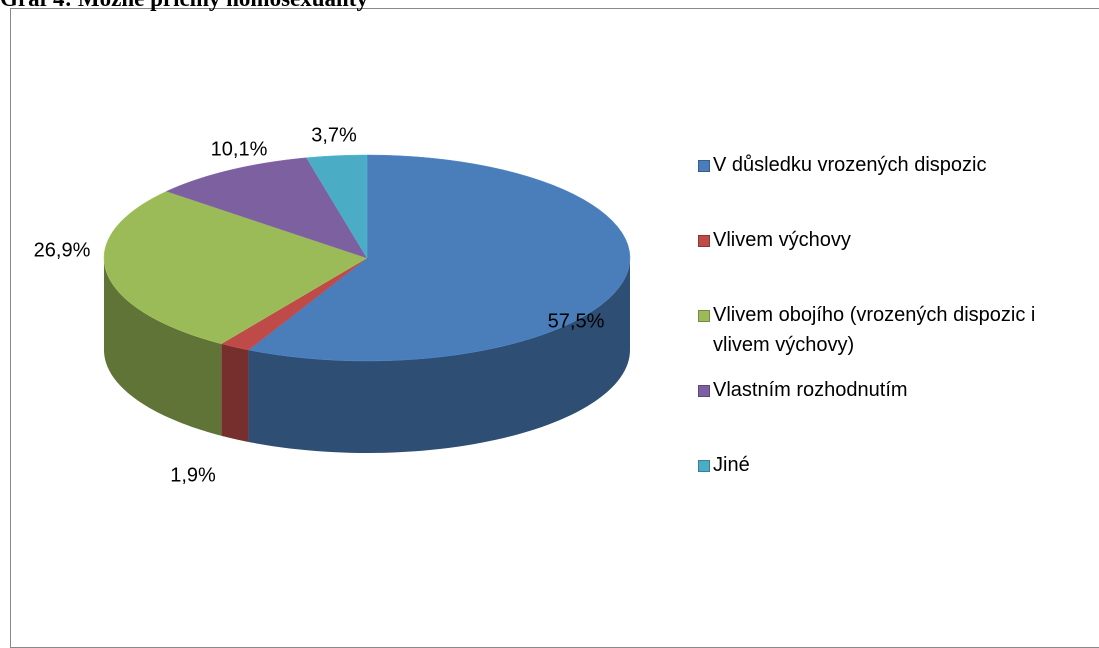  Describe the element at coordinates (850, 165) in the screenshot. I see `legend-label: V důsledku vrozených dispozic` at that location.